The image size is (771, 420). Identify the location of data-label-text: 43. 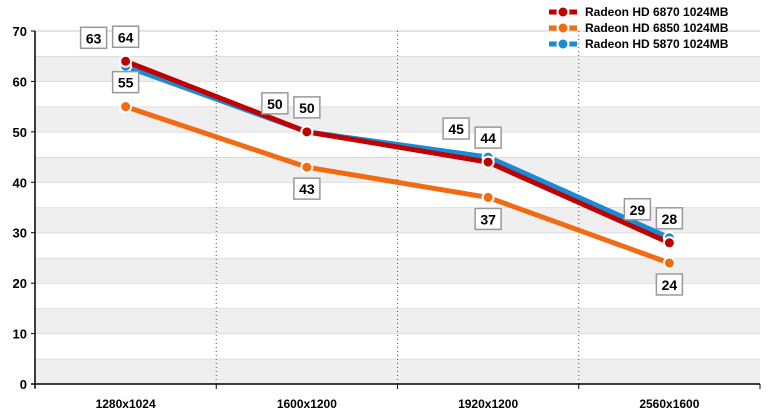
(307, 189).